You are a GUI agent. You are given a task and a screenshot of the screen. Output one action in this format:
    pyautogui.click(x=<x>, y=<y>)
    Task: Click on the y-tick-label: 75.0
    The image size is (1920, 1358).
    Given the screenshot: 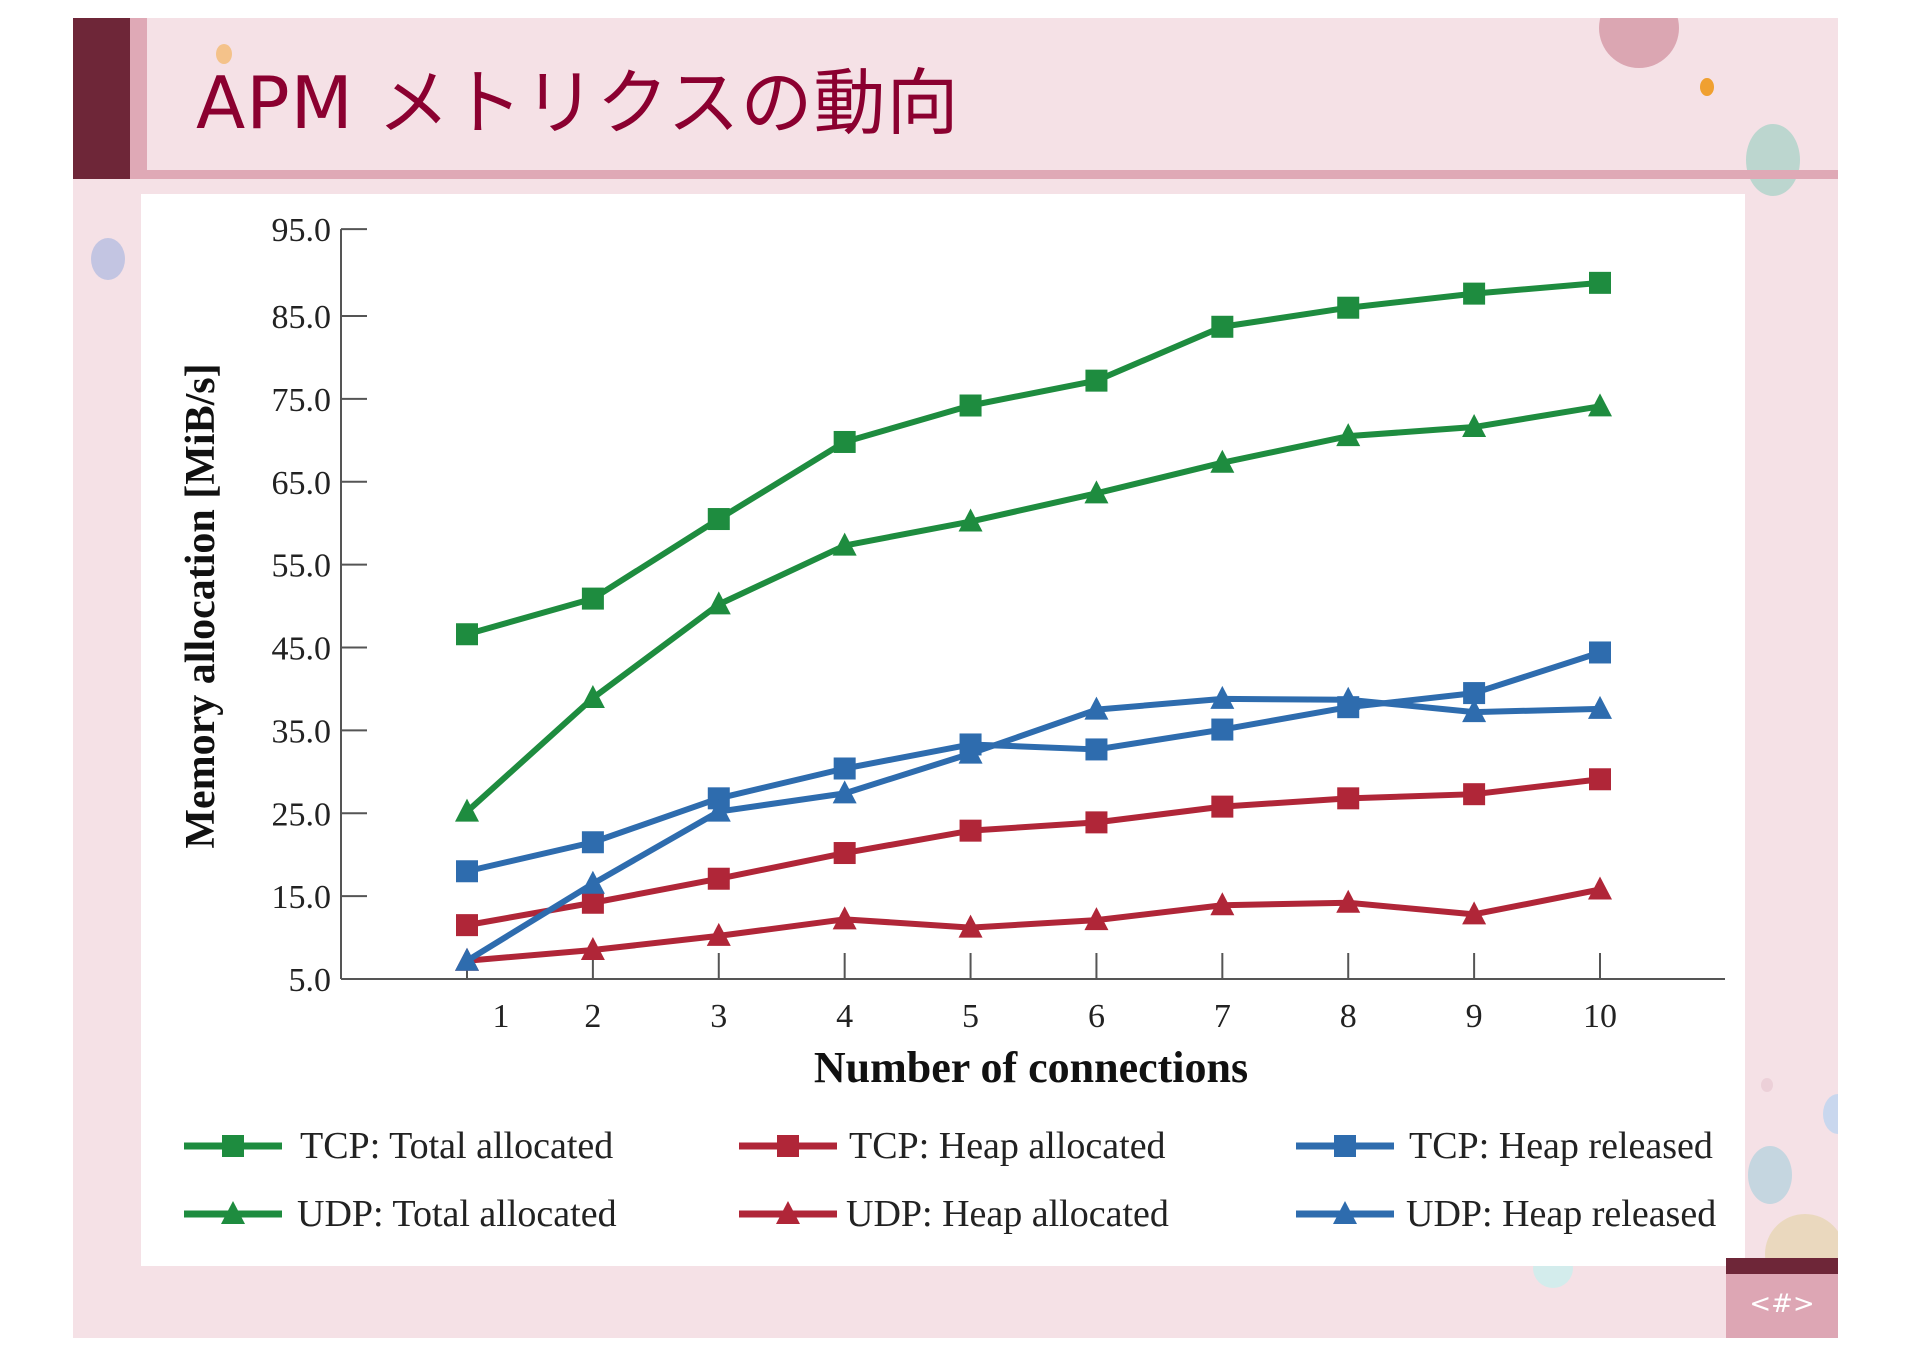 What is the action you would take?
    pyautogui.click(x=302, y=400)
    